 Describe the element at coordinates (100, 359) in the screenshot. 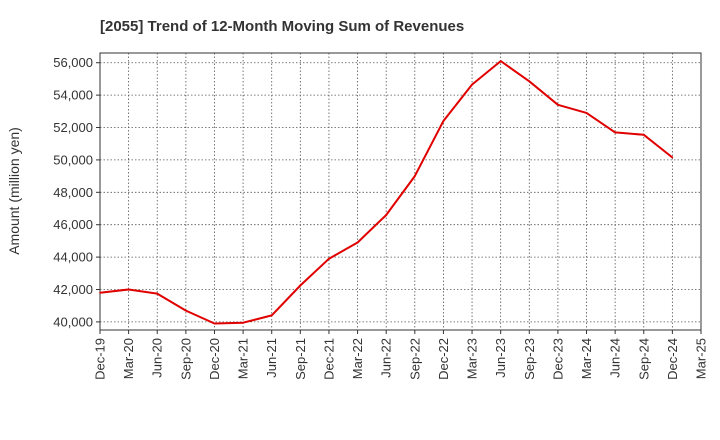

I see `x-tick-label: Dec-19` at that location.